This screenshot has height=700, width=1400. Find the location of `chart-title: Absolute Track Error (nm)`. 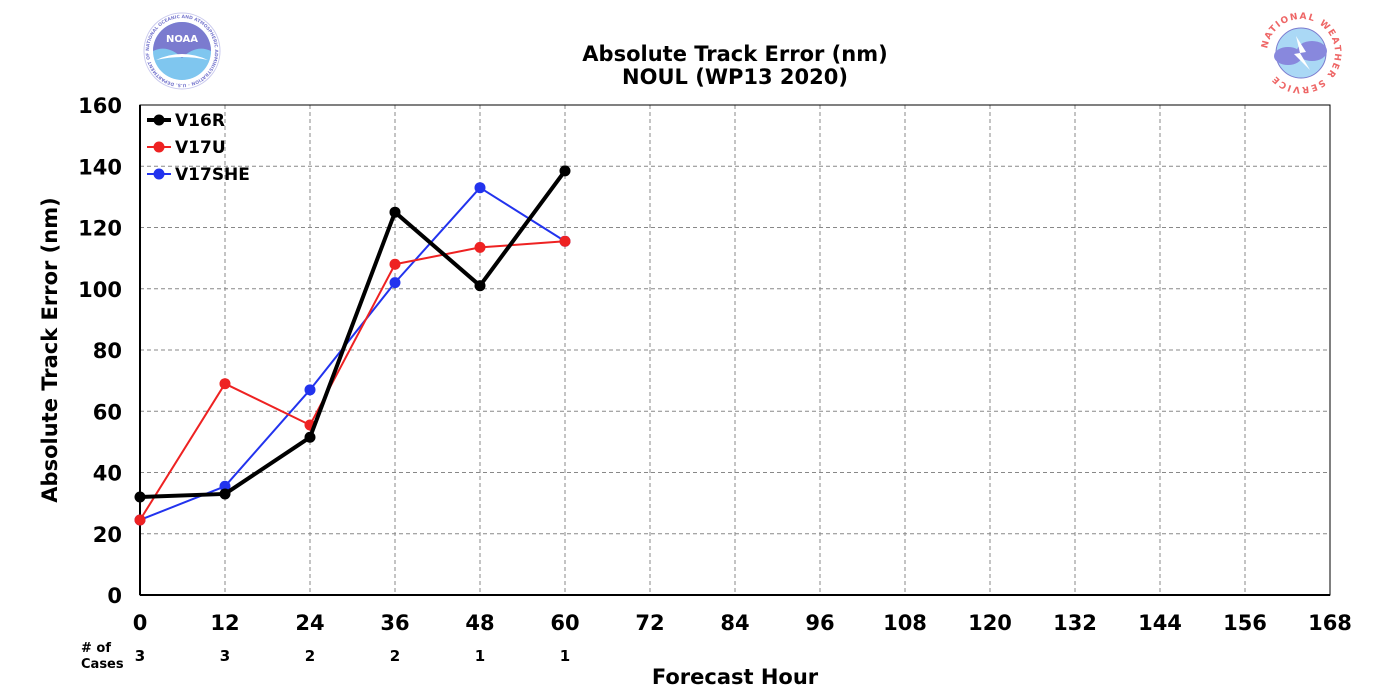

chart-title: Absolute Track Error (nm) is located at coordinates (734, 54).